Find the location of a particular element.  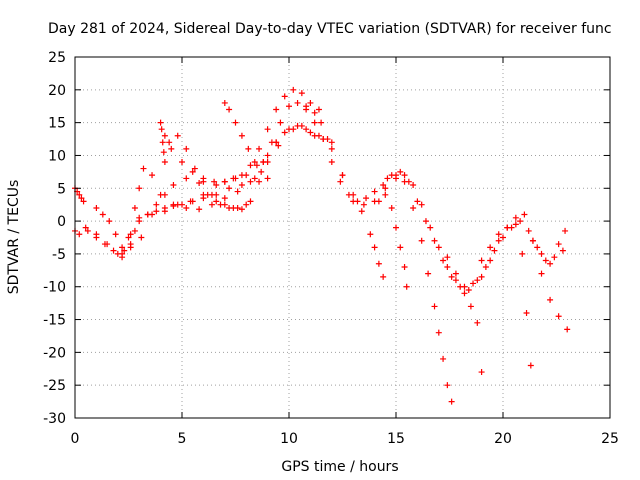

y-tick-label: -15 is located at coordinates (54, 321).